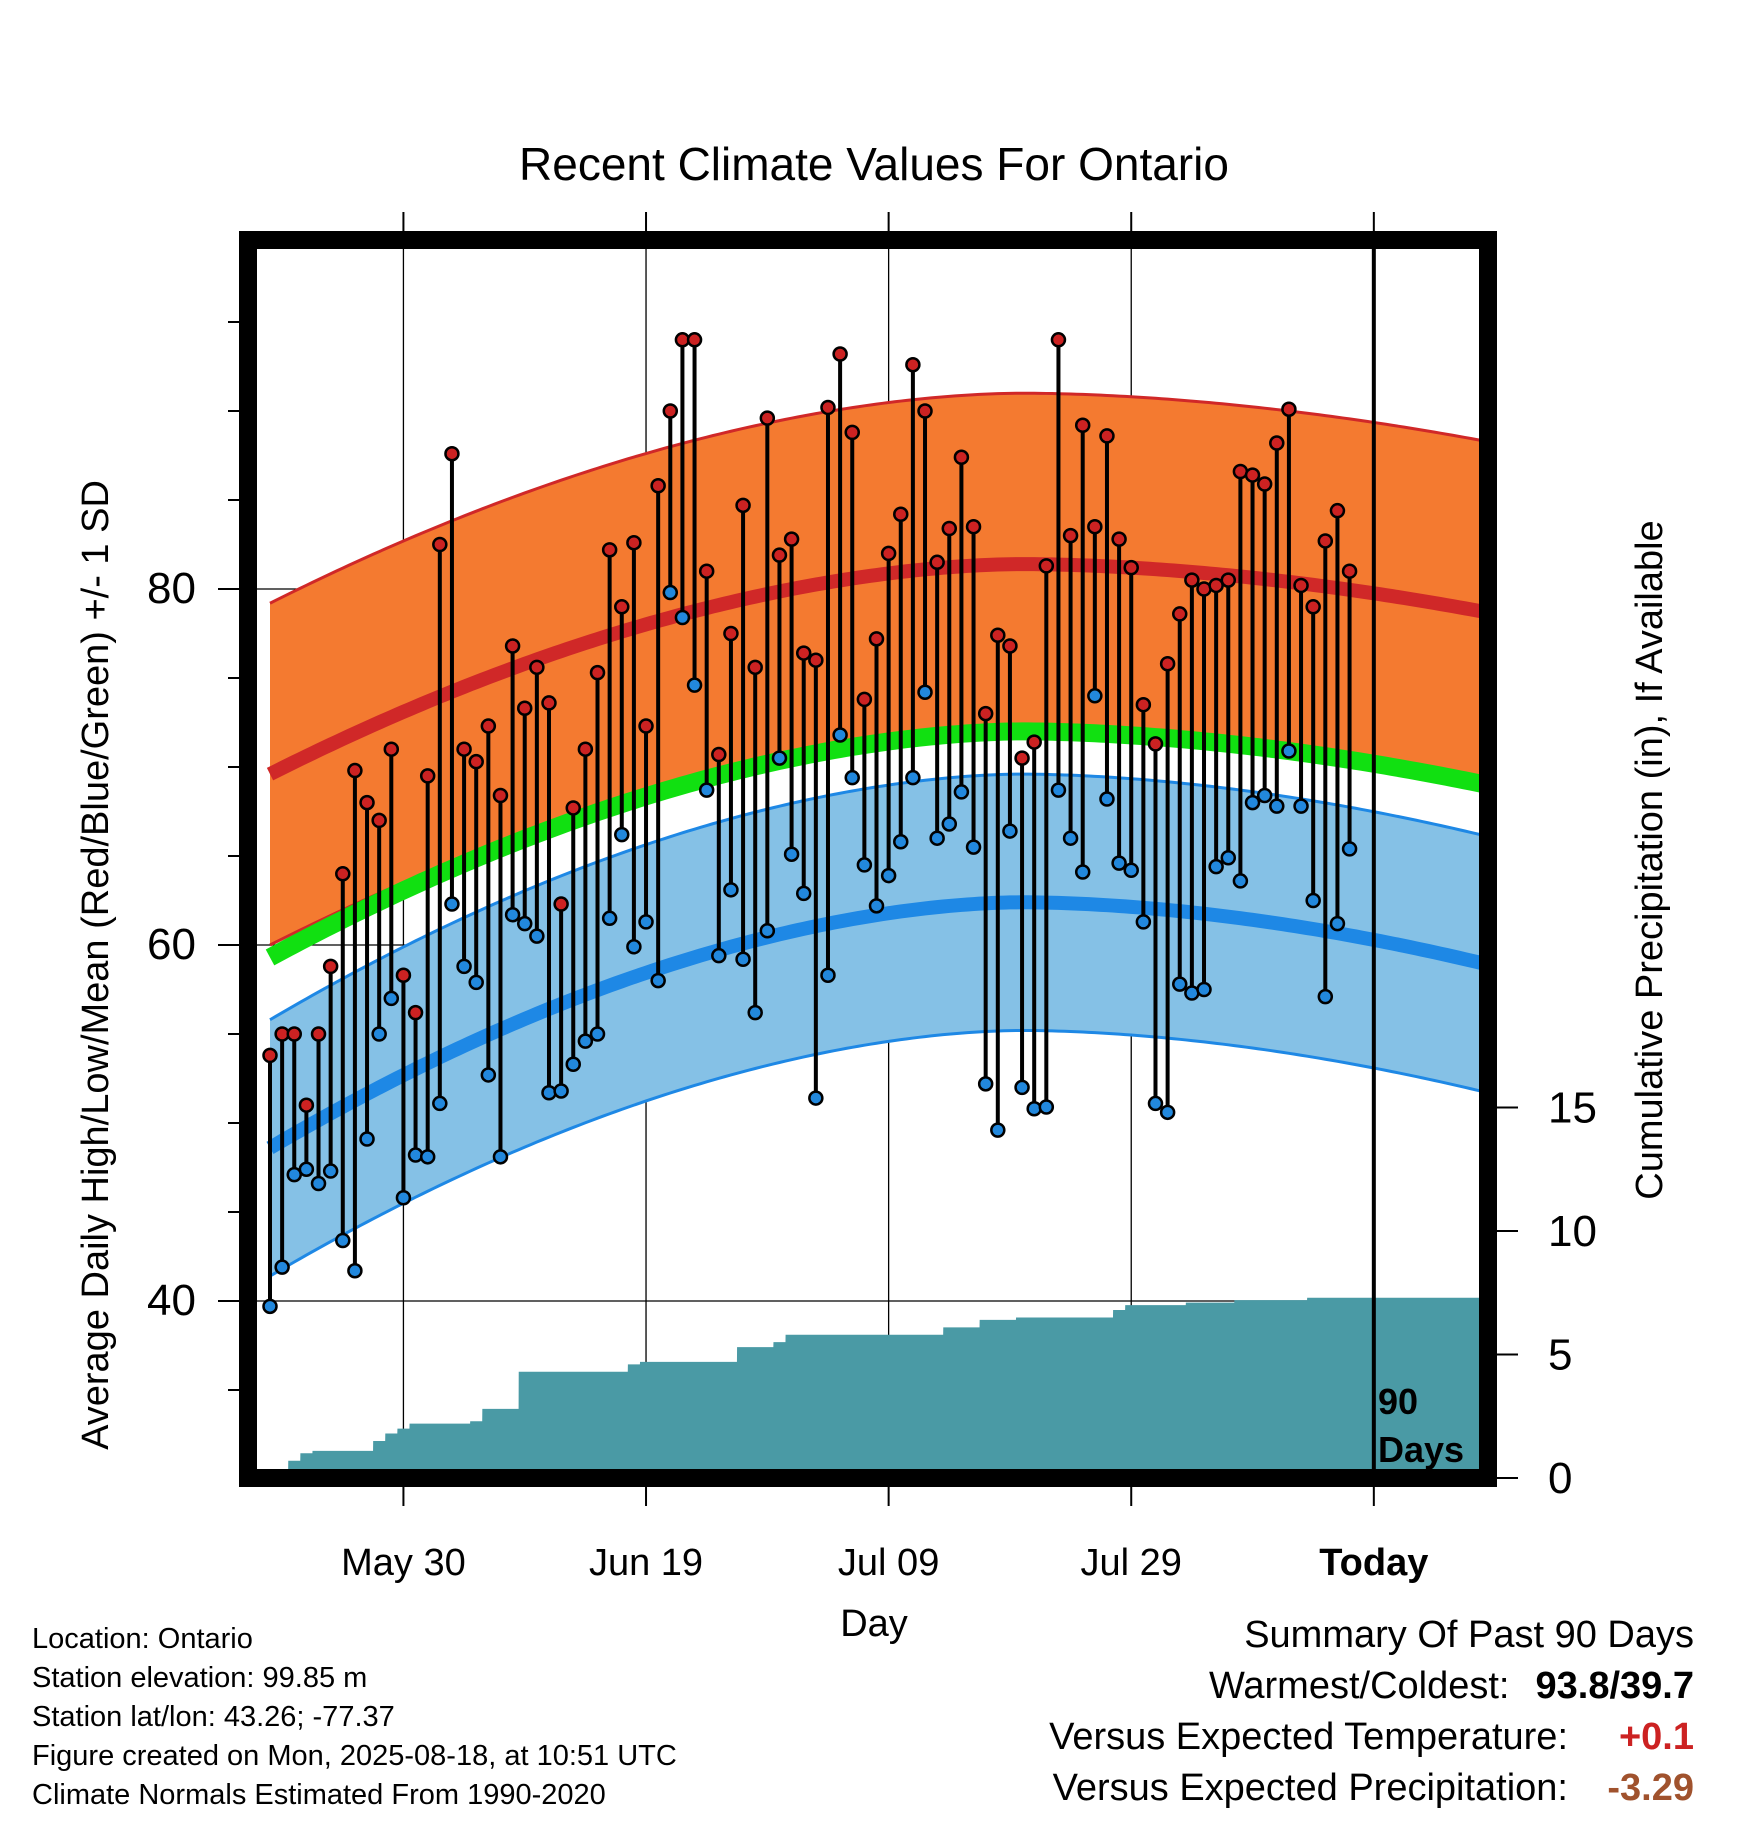 This screenshot has width=1748, height=1828. Describe the element at coordinates (1650, 1788) in the screenshot. I see `precip-anomaly-value: -3.29` at that location.